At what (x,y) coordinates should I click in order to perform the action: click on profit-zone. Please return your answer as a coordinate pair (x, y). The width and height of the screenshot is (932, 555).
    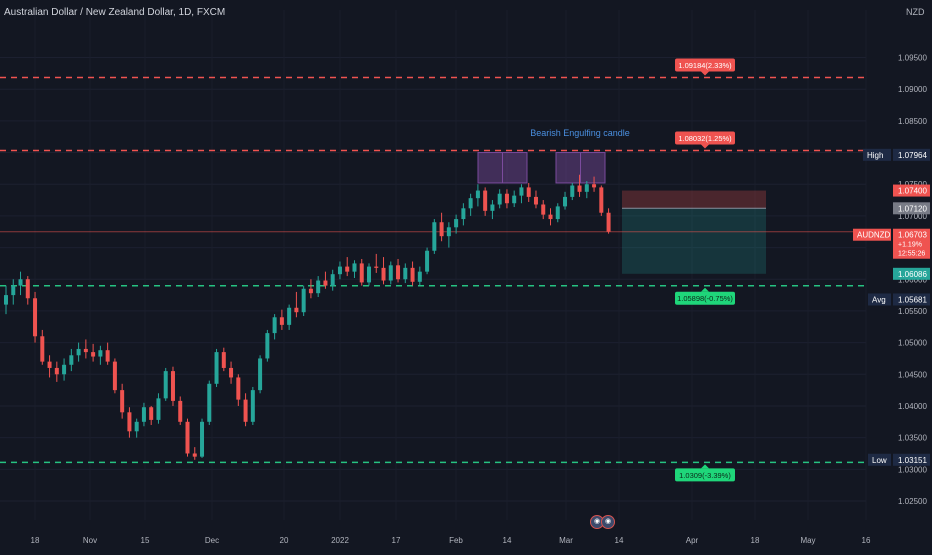
    Looking at the image, I should click on (694, 241).